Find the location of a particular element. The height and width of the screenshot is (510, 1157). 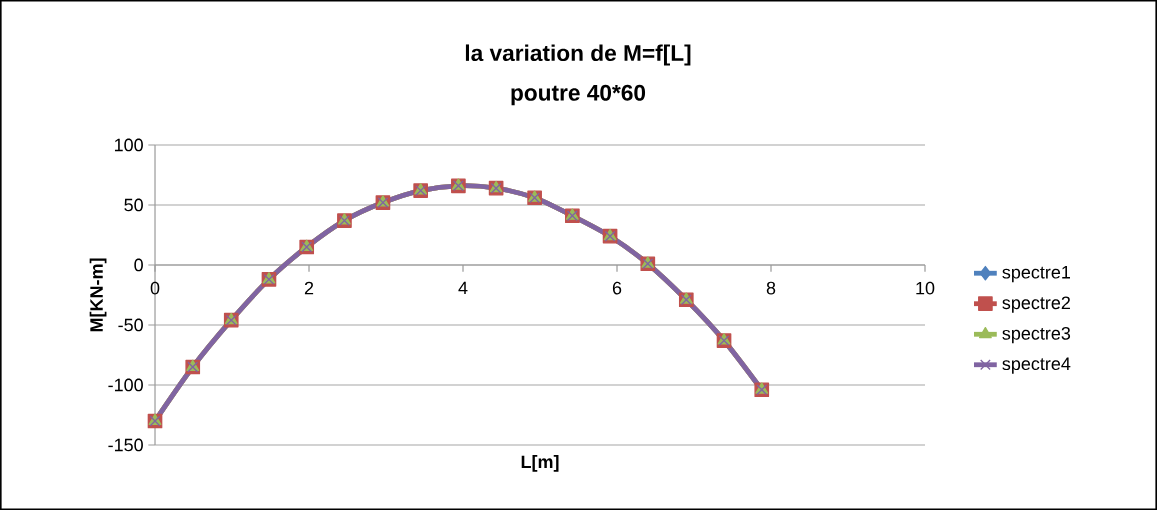

y-tick-label: 50 is located at coordinates (133, 205).